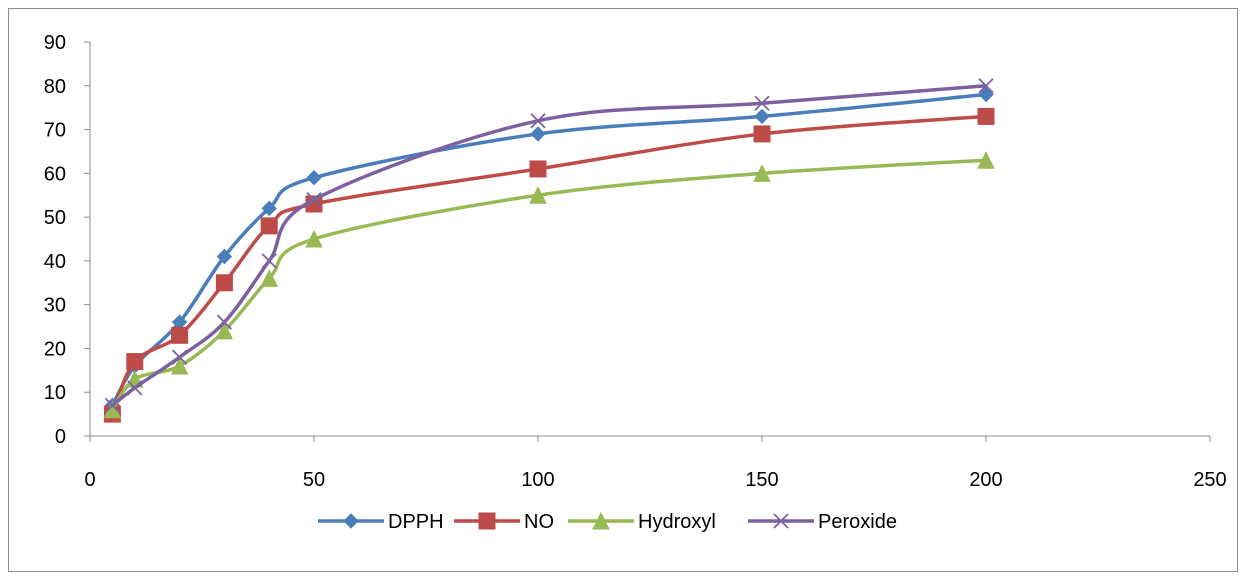  I want to click on y-tick-label: 0, so click(60, 437).